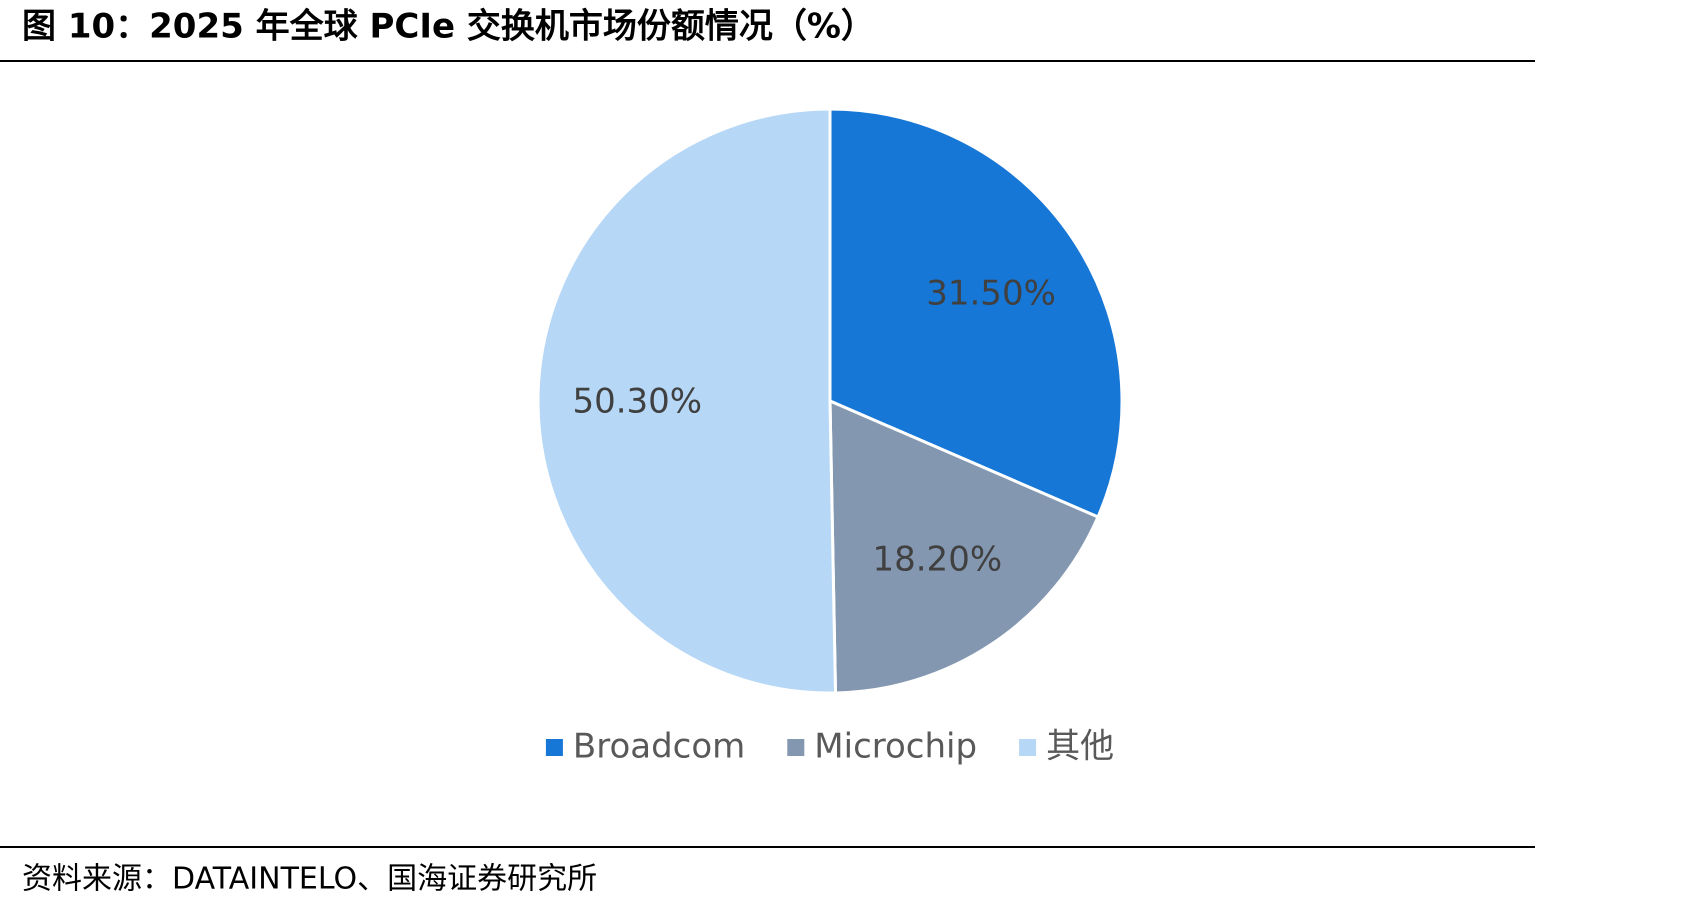 The image size is (1689, 913). I want to click on data-label: 31.50%, so click(991, 294).